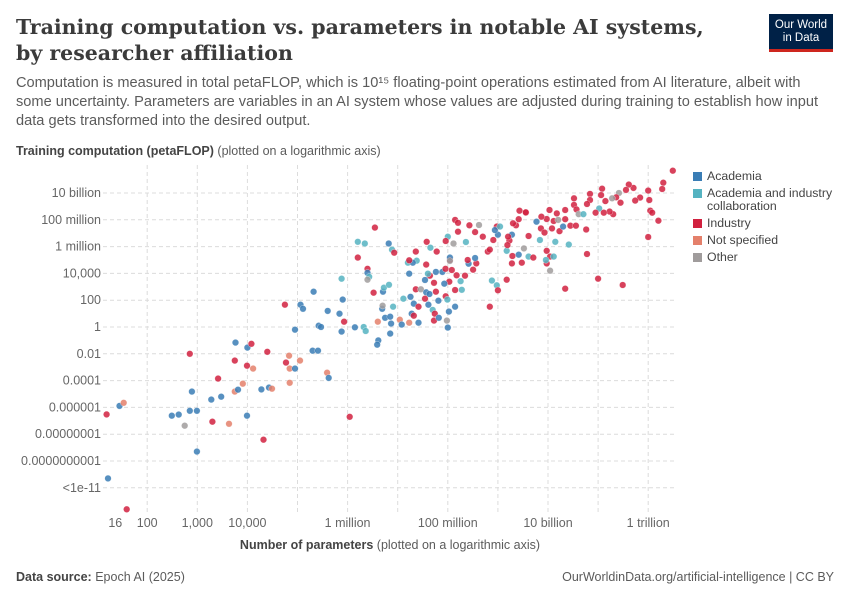 This screenshot has width=850, height=600. Describe the element at coordinates (768, 200) in the screenshot. I see `legend-item: Academia and industry collaboration` at that location.